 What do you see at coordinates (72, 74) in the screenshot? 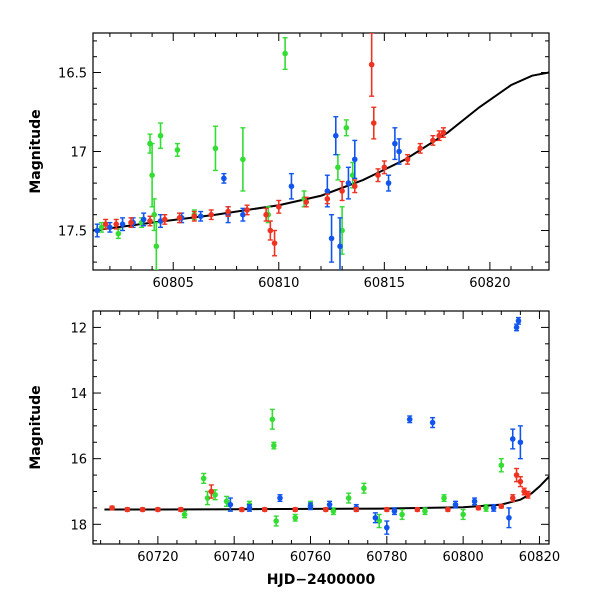
I see `y-tick-label: 16.5` at bounding box center [72, 74].